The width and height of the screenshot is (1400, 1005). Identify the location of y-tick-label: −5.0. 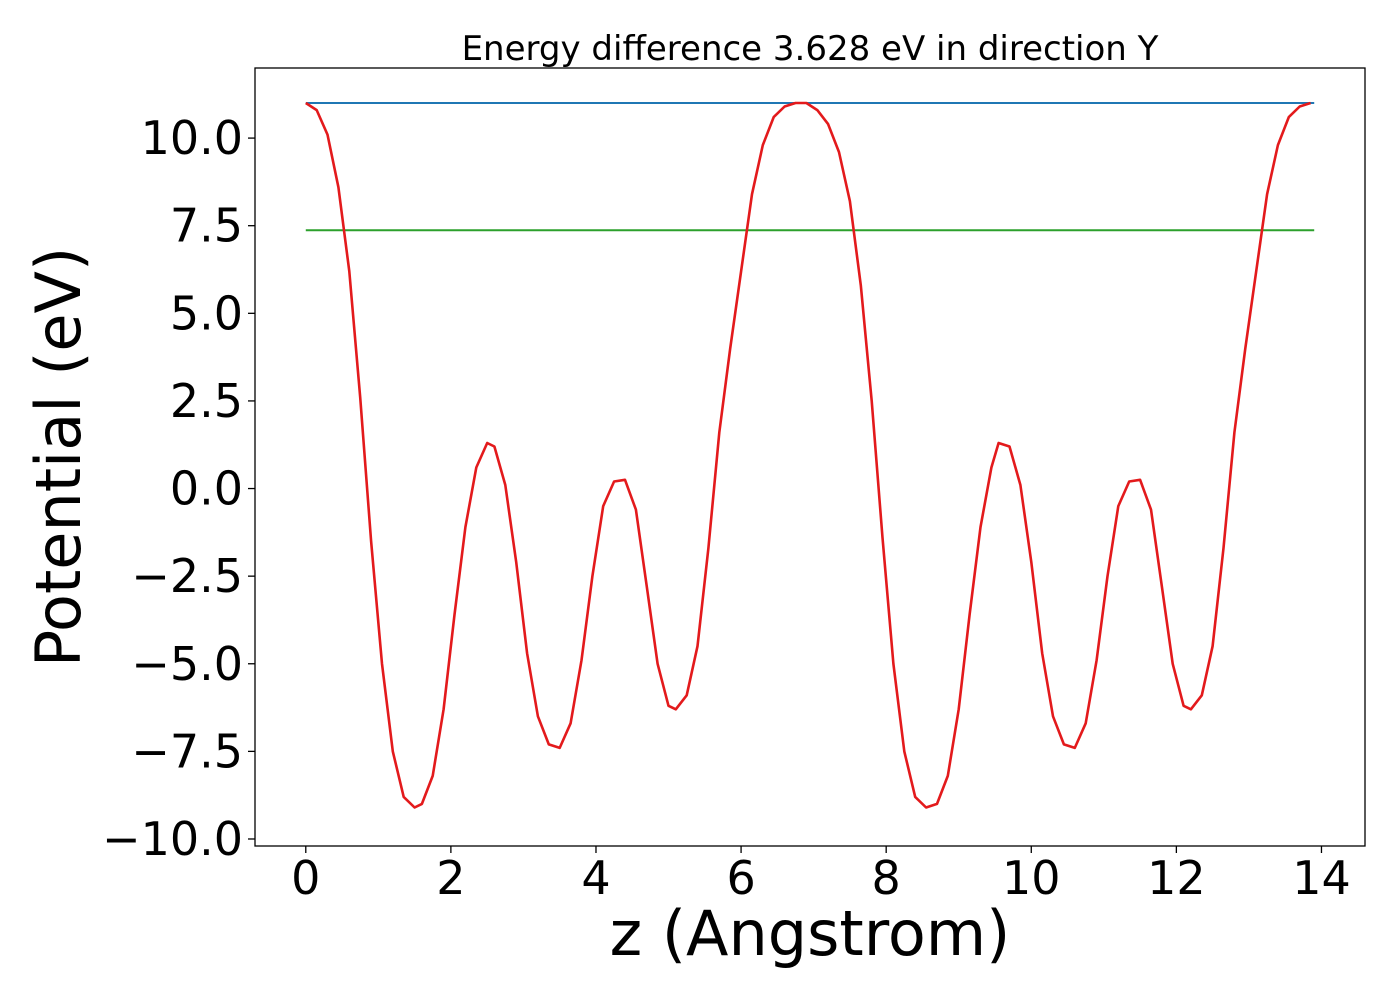
(187, 664).